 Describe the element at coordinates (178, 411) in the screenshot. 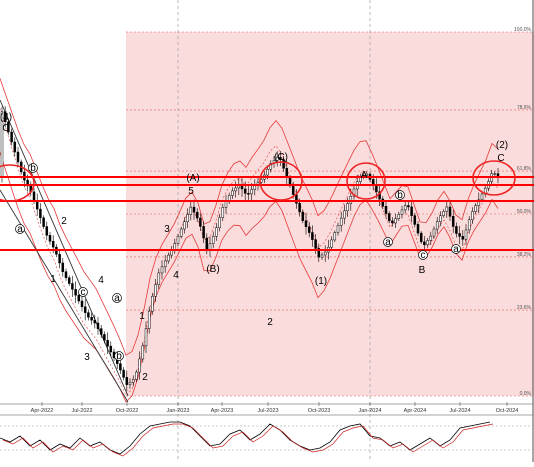

I see `x-tick-label: Jan-2023` at that location.